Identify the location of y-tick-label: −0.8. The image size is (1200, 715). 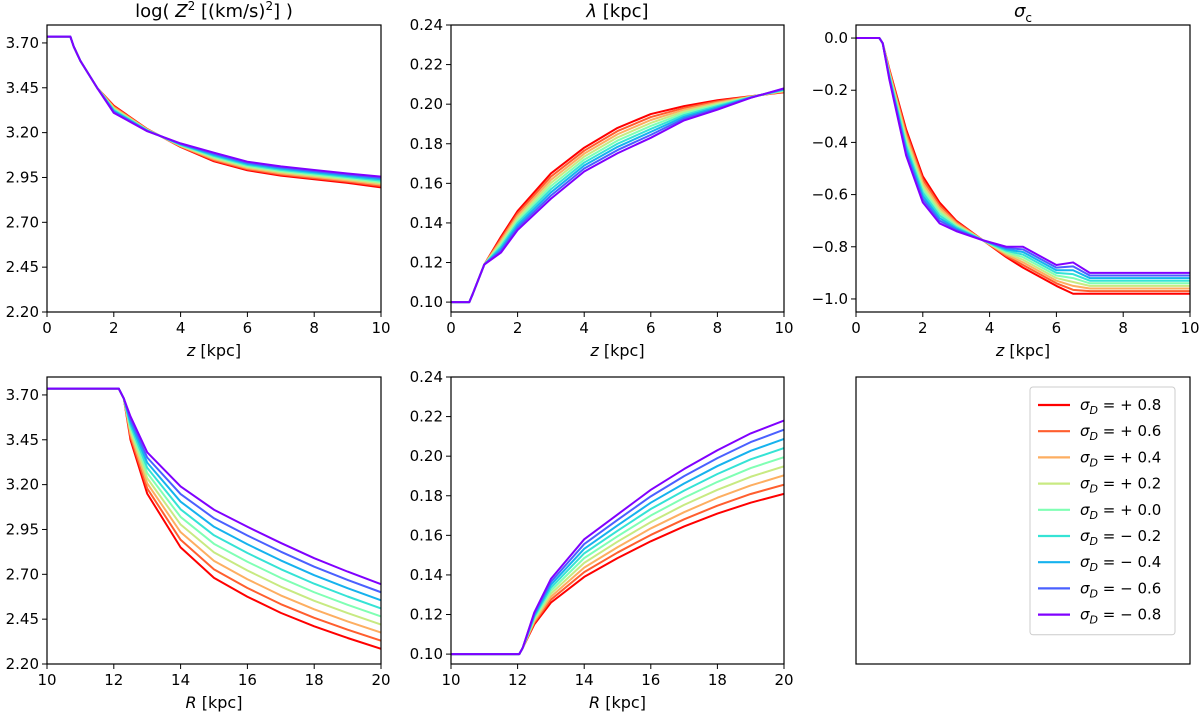
(830, 247).